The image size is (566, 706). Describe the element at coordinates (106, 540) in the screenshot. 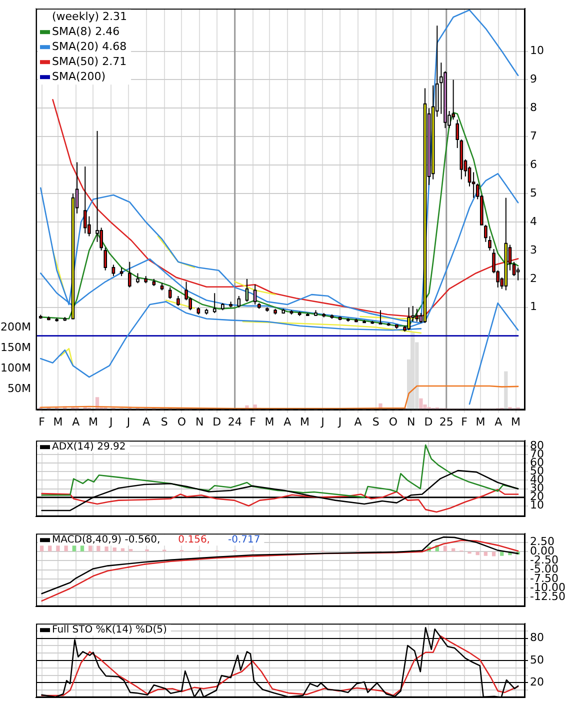

I see `legend-label: MACD(8,40,9) -0.560,` at that location.